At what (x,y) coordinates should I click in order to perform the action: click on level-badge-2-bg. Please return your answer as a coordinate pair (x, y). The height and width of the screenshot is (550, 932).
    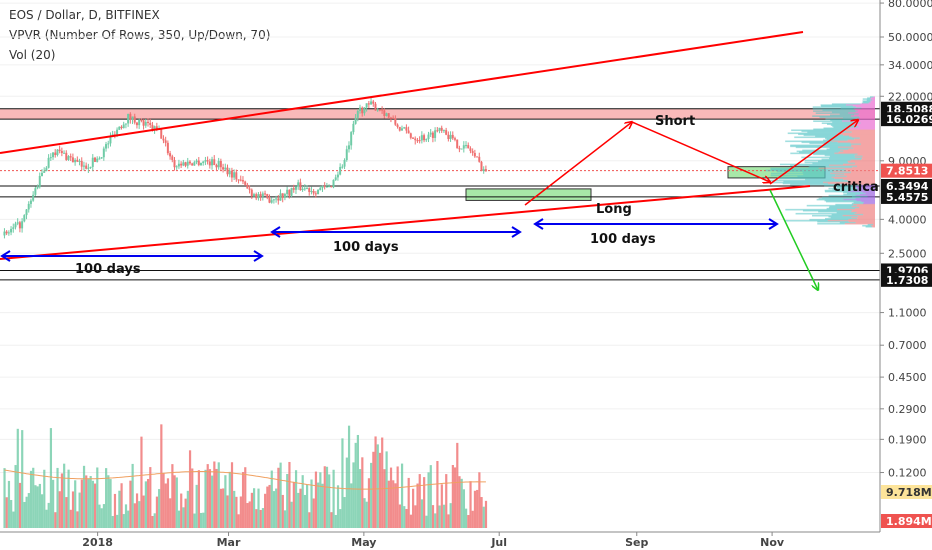
    Looking at the image, I should click on (906, 185).